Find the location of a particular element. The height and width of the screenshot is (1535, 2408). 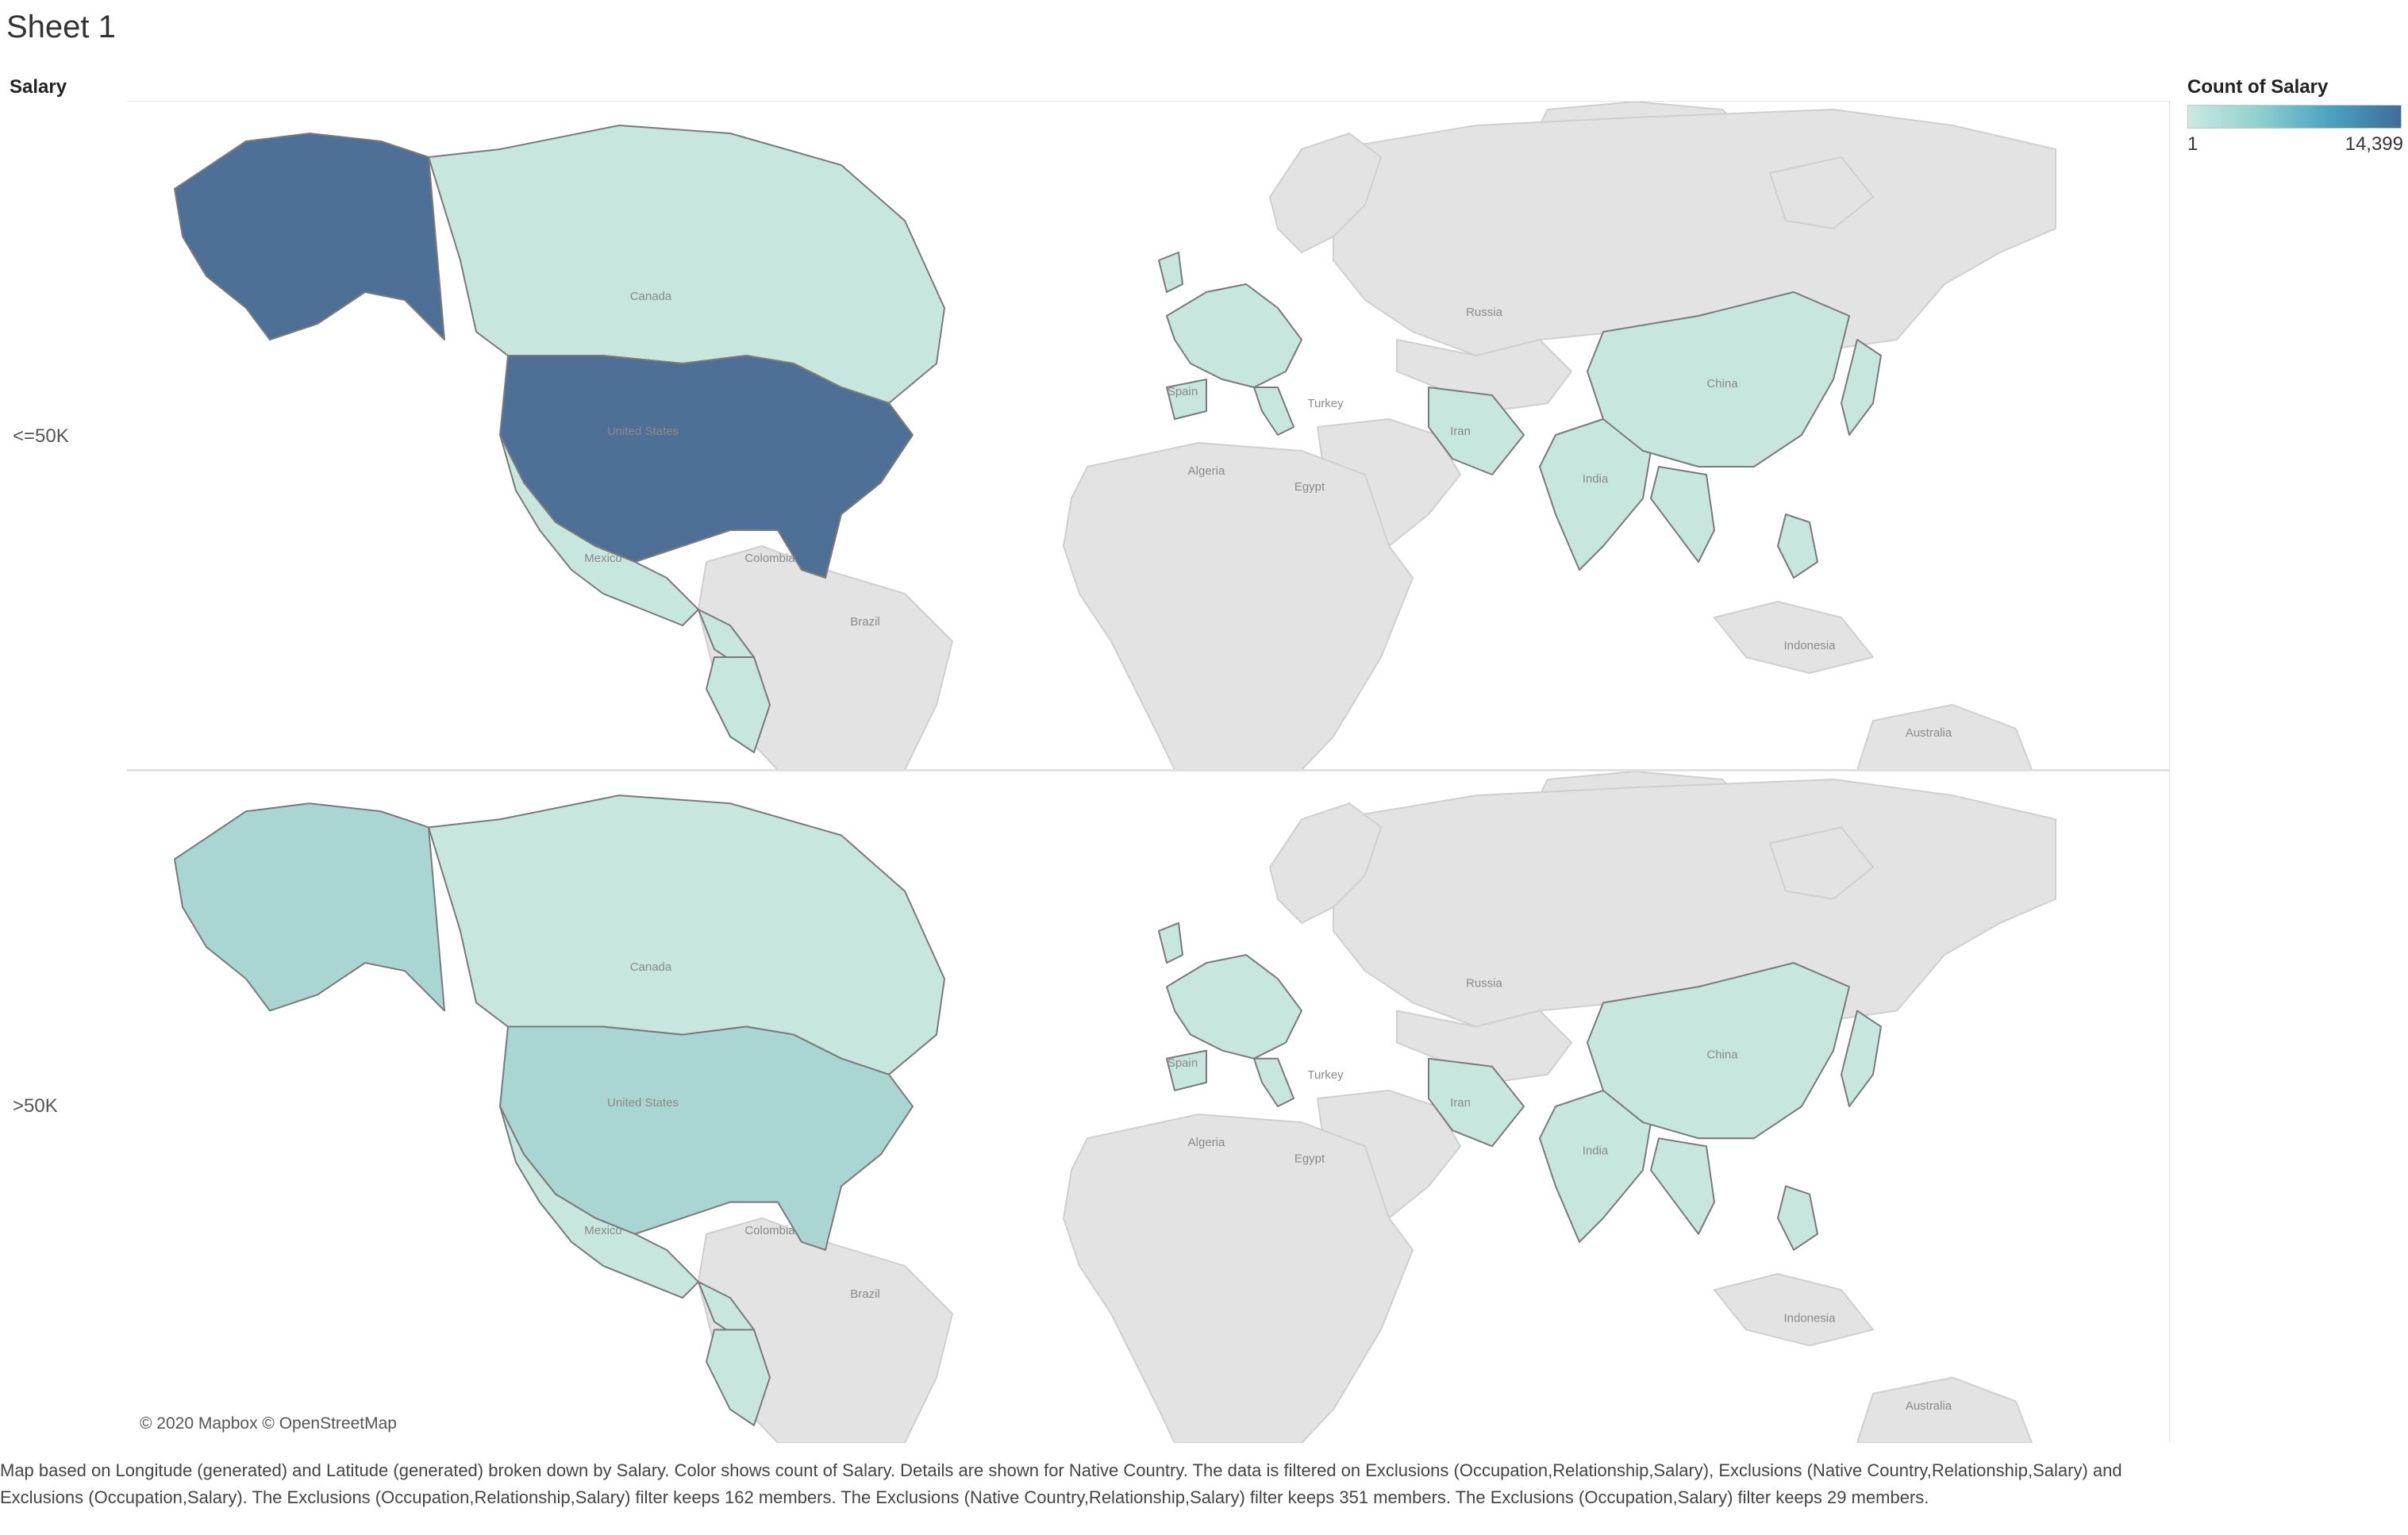

sheet-title: Sheet 1 is located at coordinates (61, 27).